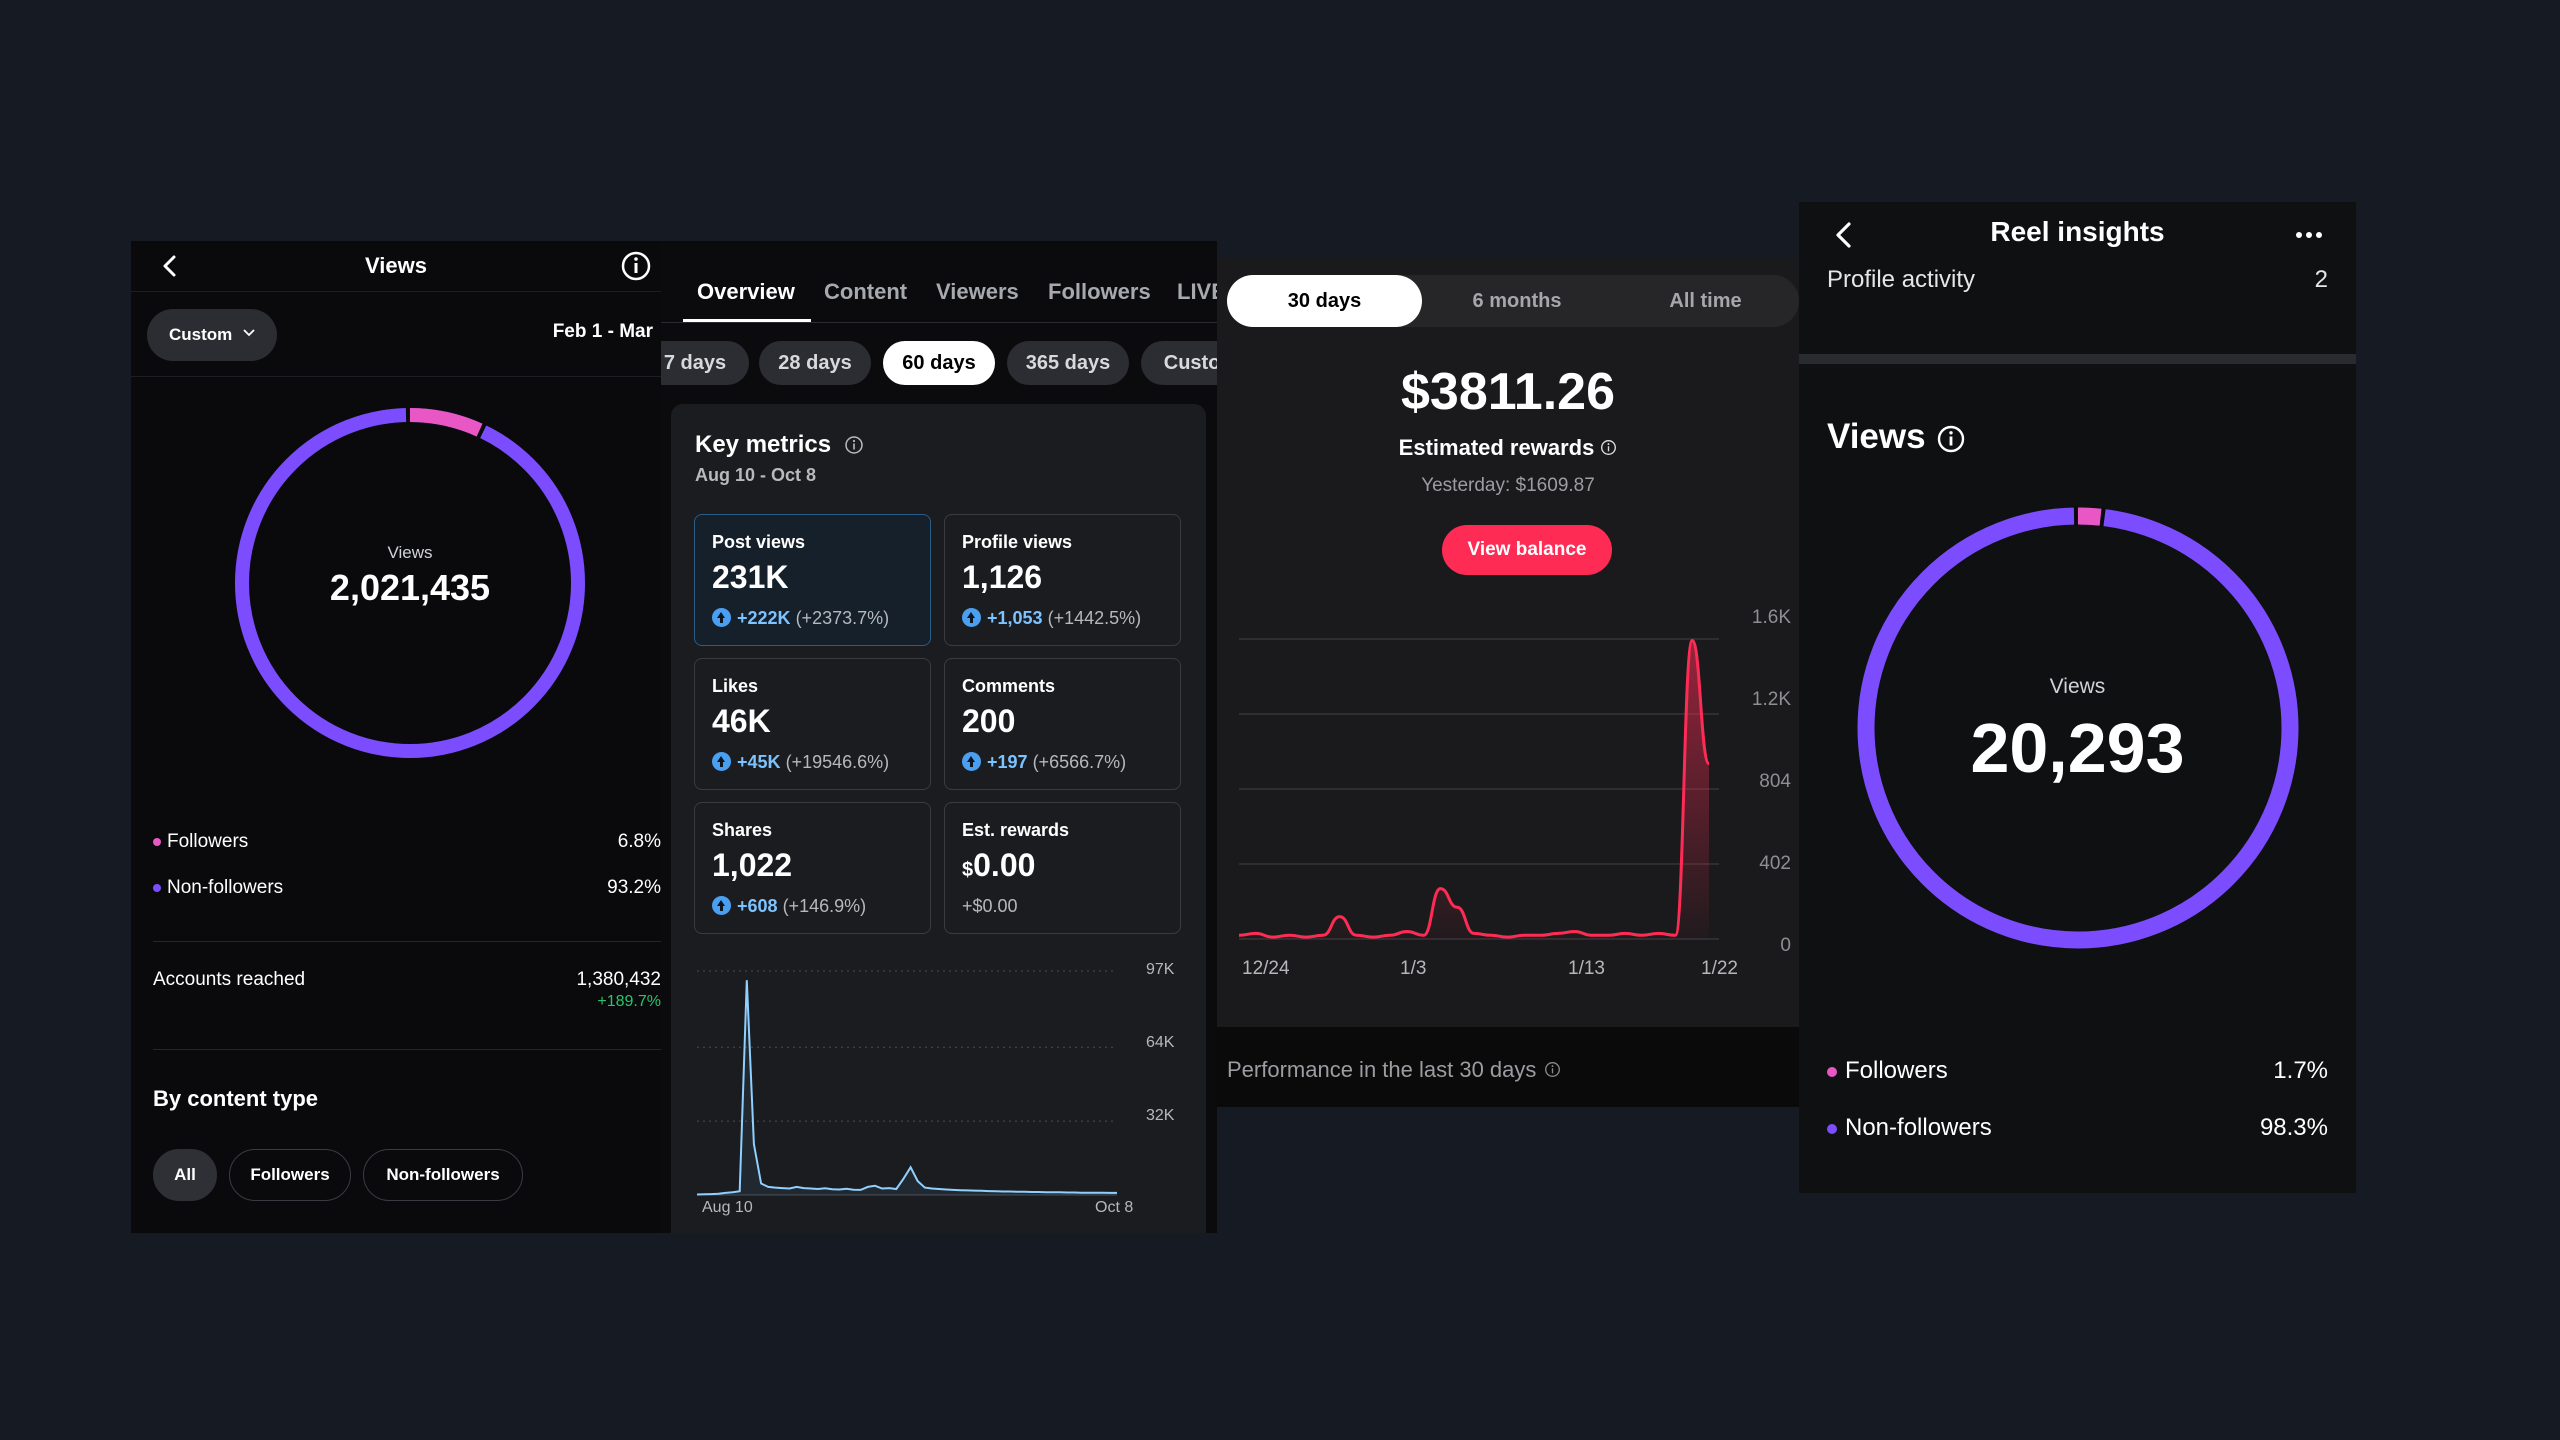 The image size is (2560, 1440). What do you see at coordinates (968, 870) in the screenshot?
I see `currency-symbol: $` at bounding box center [968, 870].